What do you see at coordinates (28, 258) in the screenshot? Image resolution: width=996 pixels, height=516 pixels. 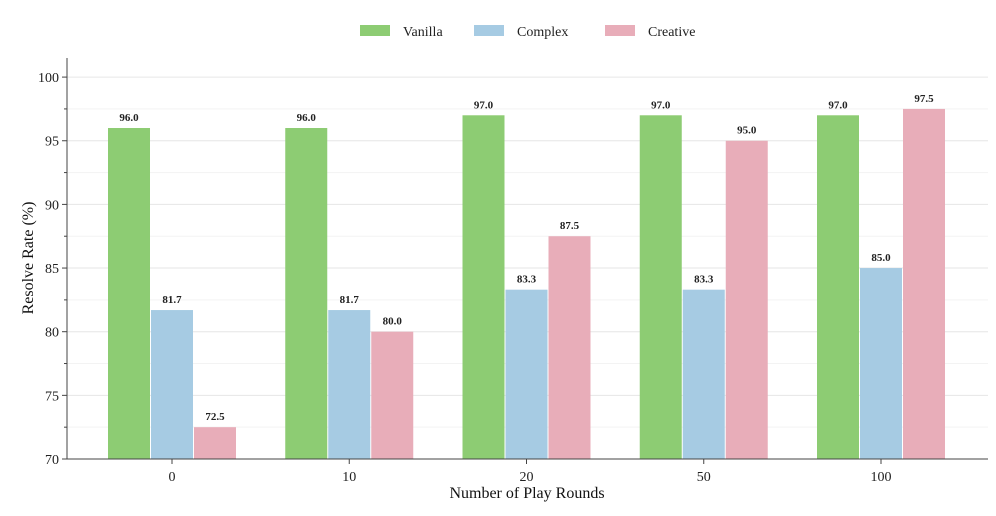 I see `y-axis-title: Resolve Rate (%)` at bounding box center [28, 258].